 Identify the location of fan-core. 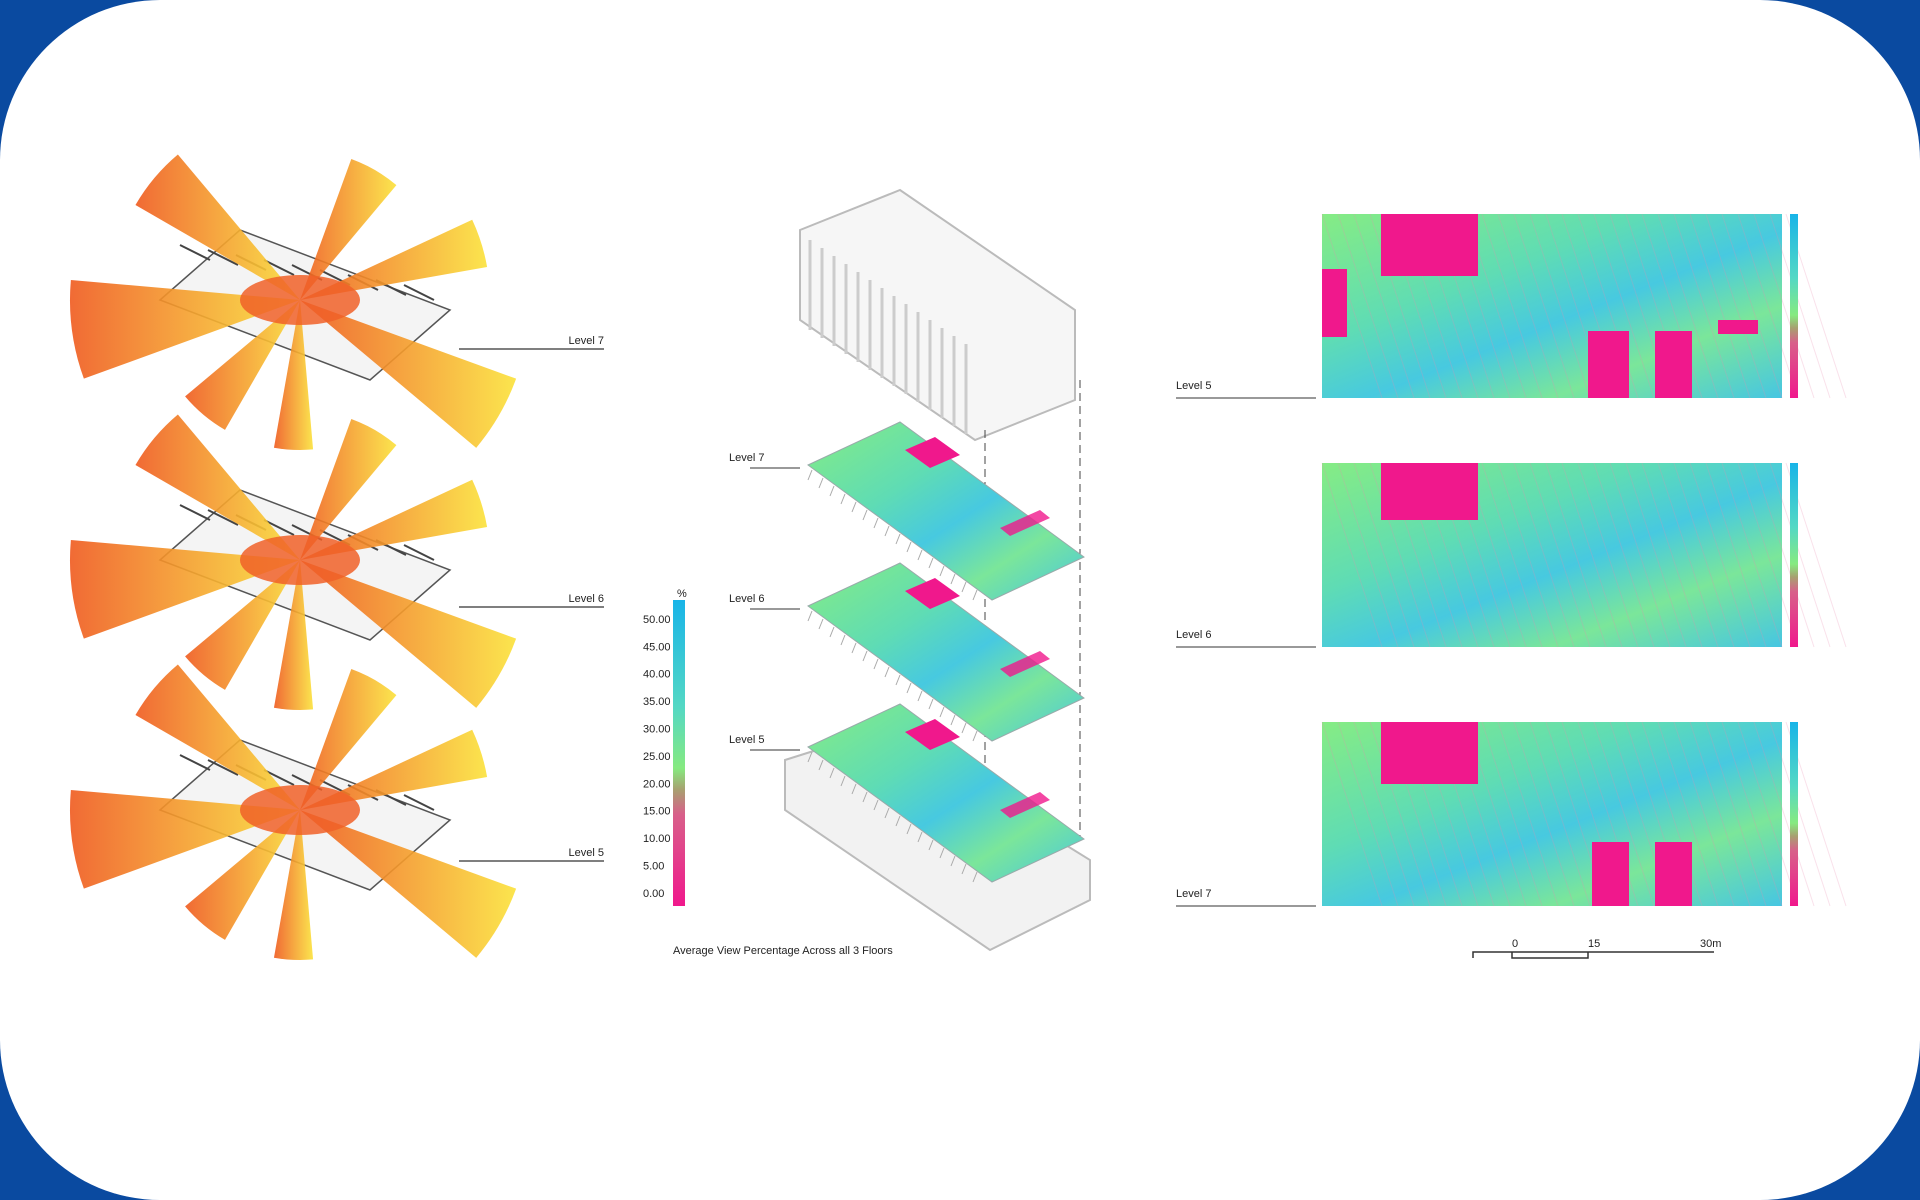
(300, 300).